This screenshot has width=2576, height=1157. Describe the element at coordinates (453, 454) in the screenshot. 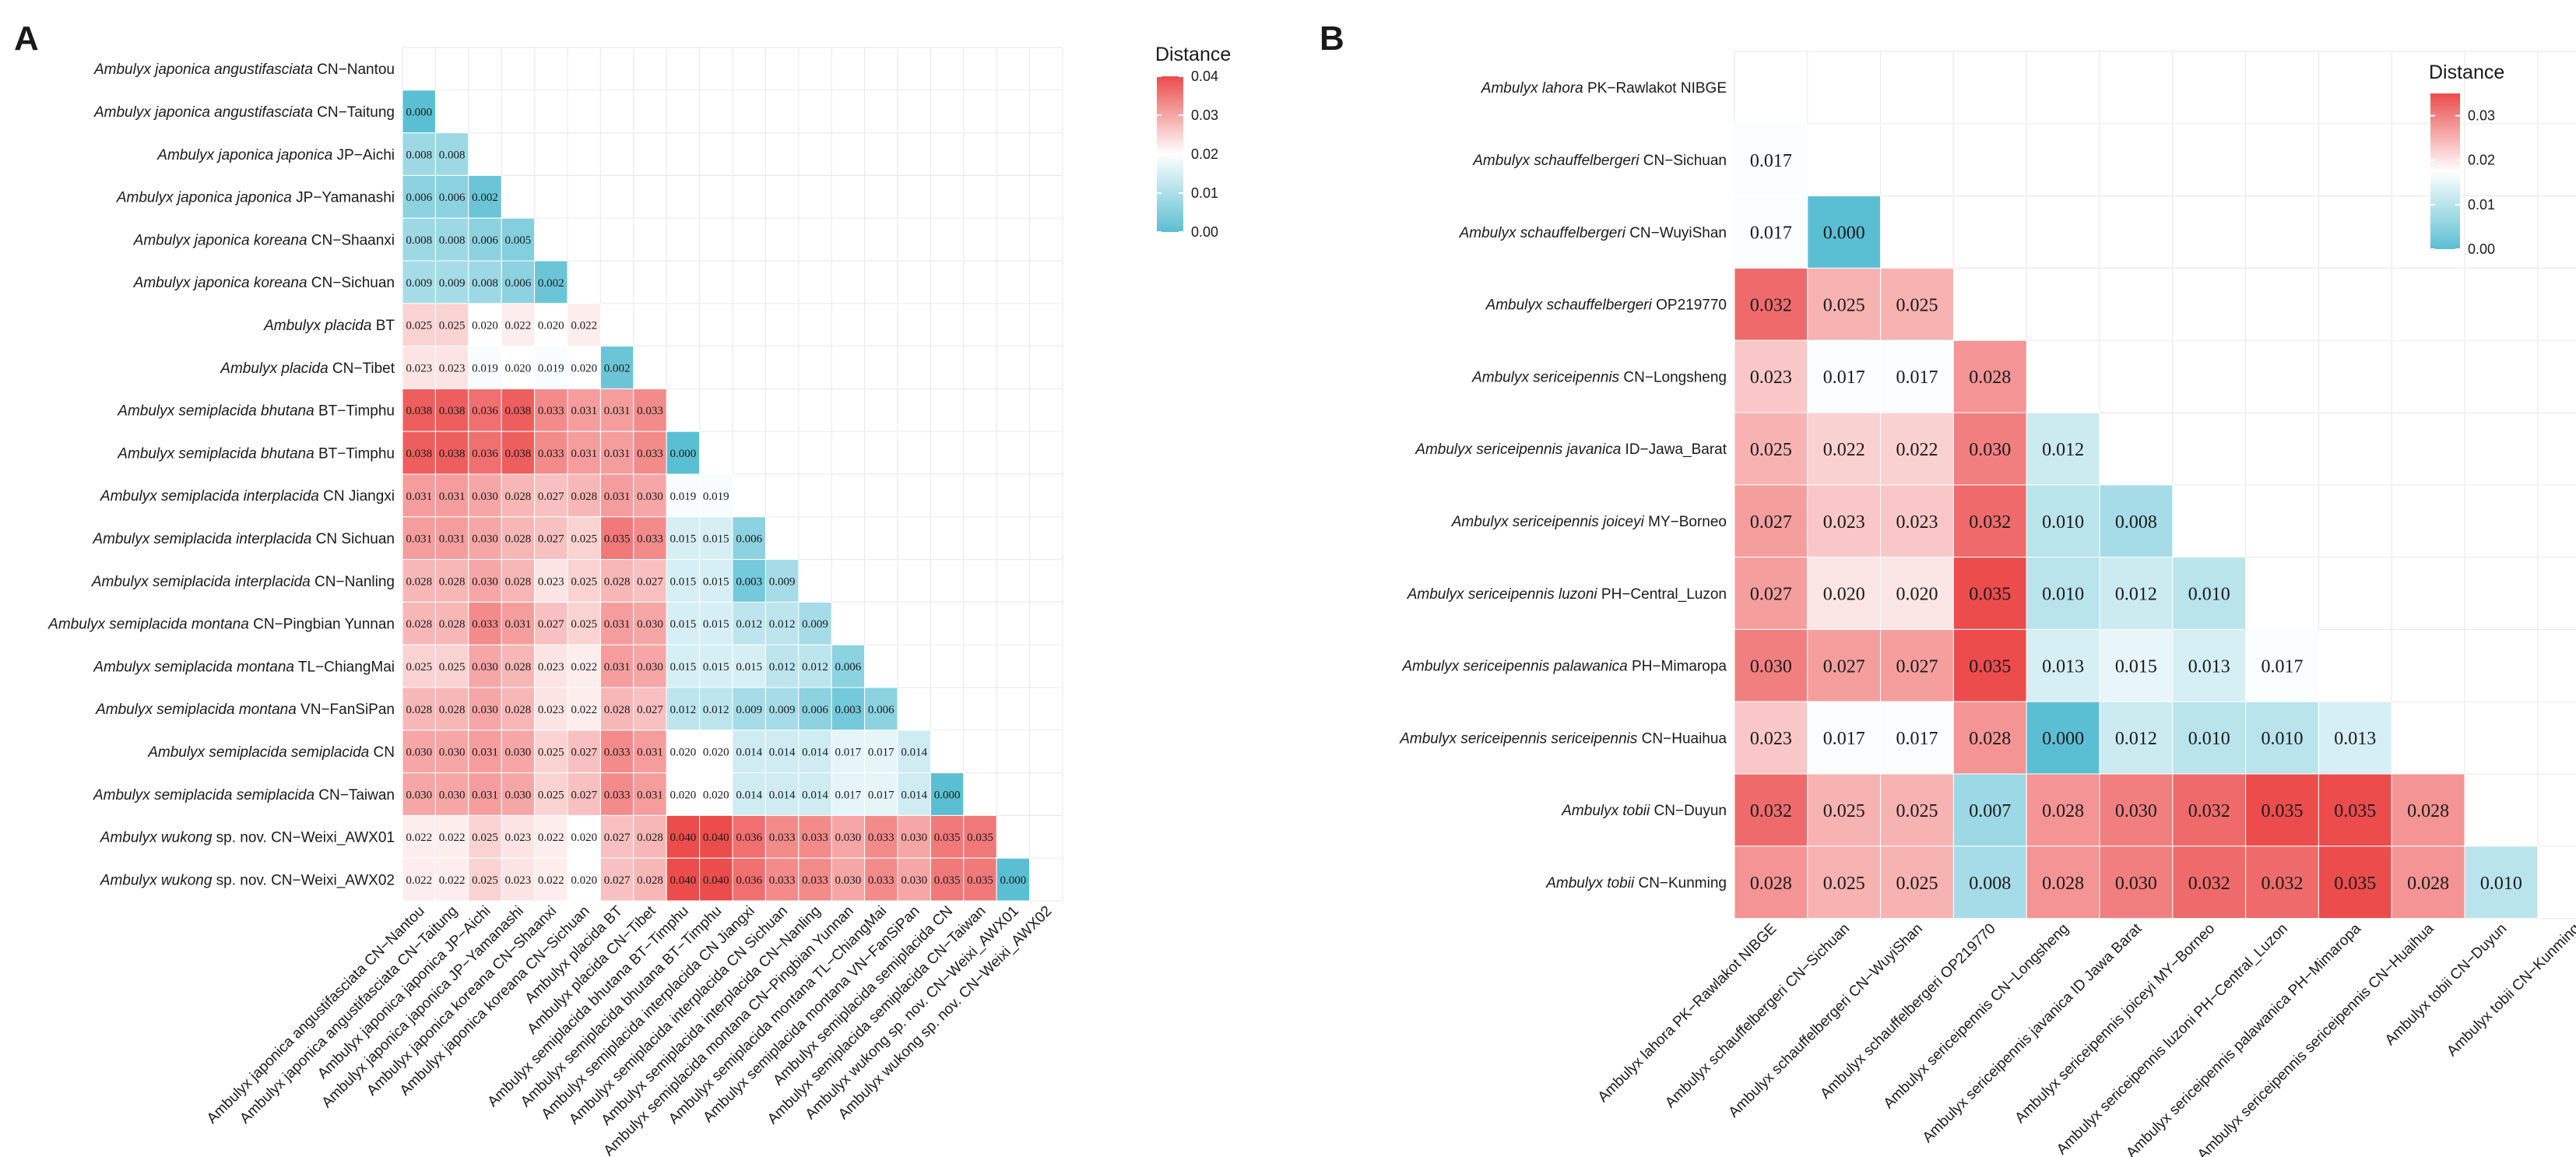

I see `cell-value: 0.038` at that location.